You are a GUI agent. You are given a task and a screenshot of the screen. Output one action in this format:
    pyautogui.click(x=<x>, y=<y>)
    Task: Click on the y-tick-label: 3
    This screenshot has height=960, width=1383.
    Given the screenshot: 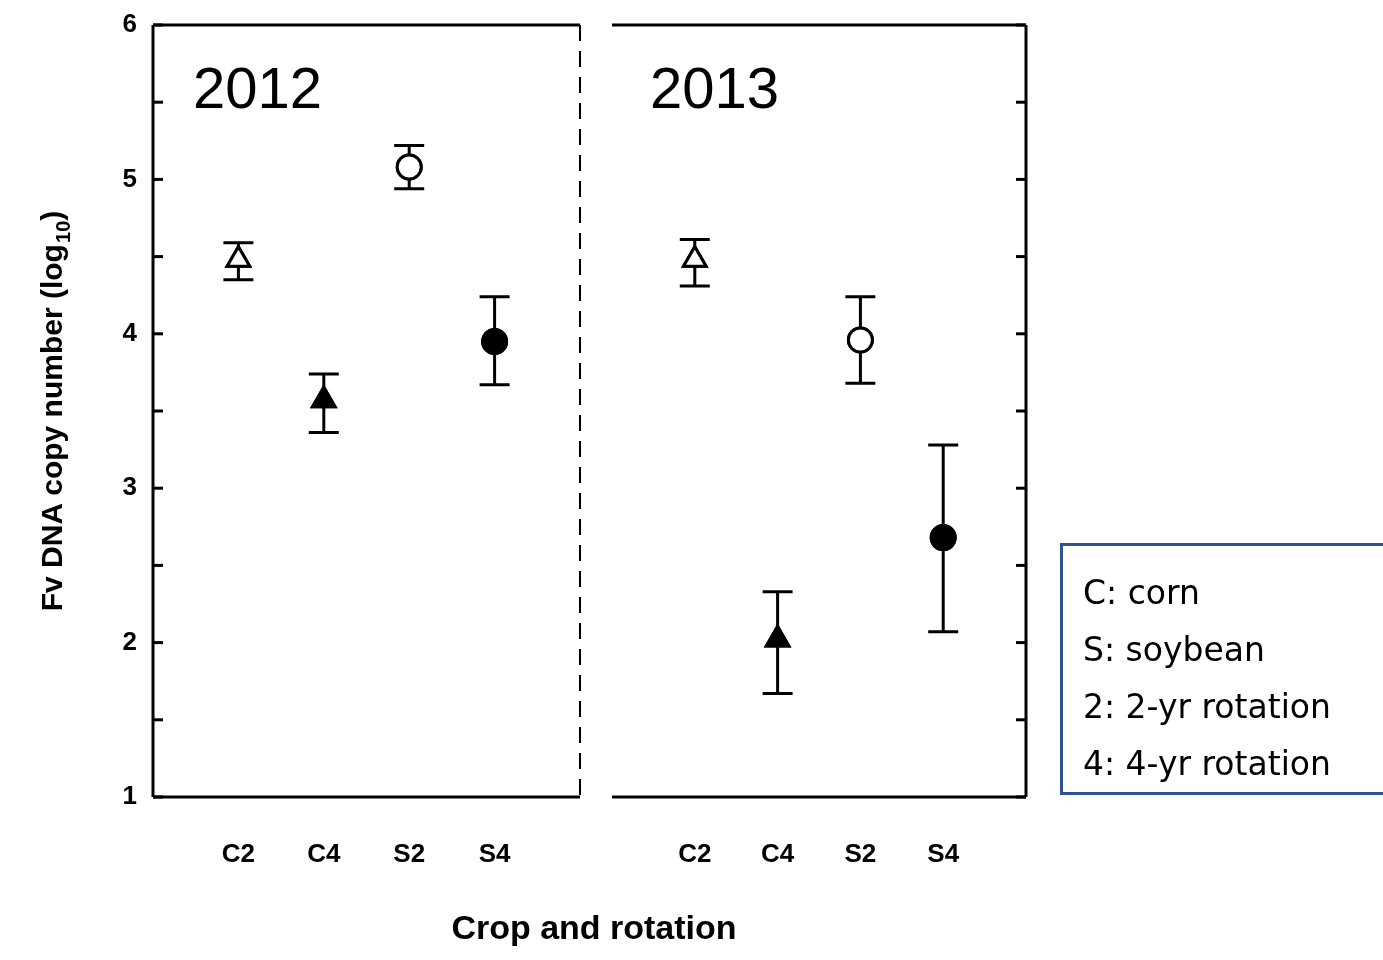 What is the action you would take?
    pyautogui.click(x=129, y=486)
    